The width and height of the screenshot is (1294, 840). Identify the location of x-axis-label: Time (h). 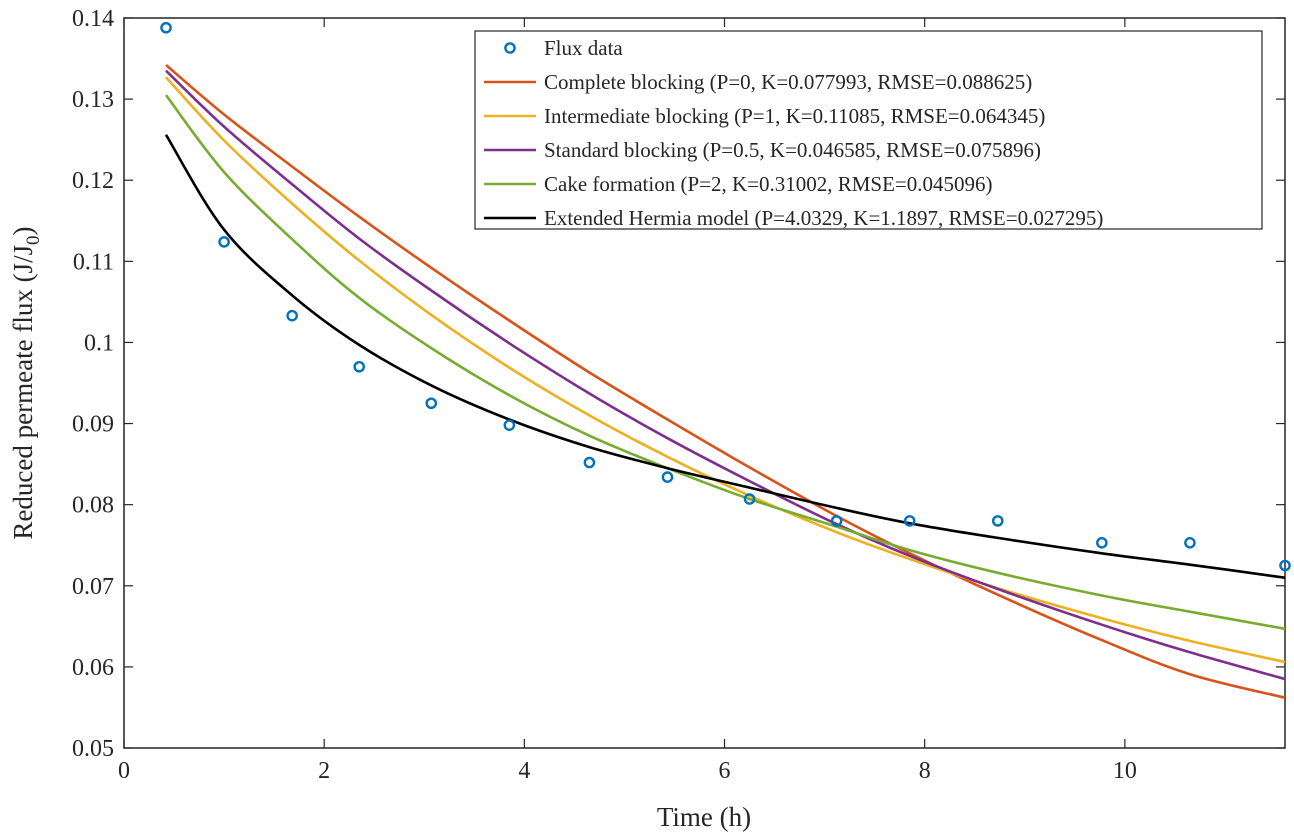
(704, 817).